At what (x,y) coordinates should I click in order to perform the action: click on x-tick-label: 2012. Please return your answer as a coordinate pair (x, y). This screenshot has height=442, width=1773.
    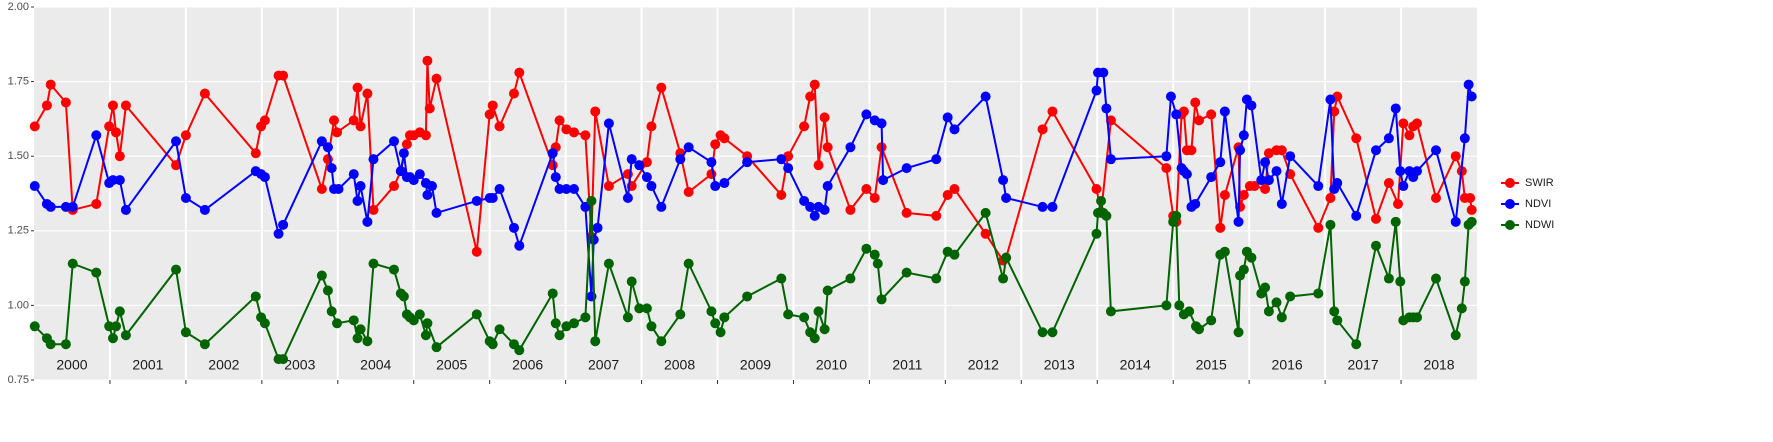
    Looking at the image, I should click on (983, 365).